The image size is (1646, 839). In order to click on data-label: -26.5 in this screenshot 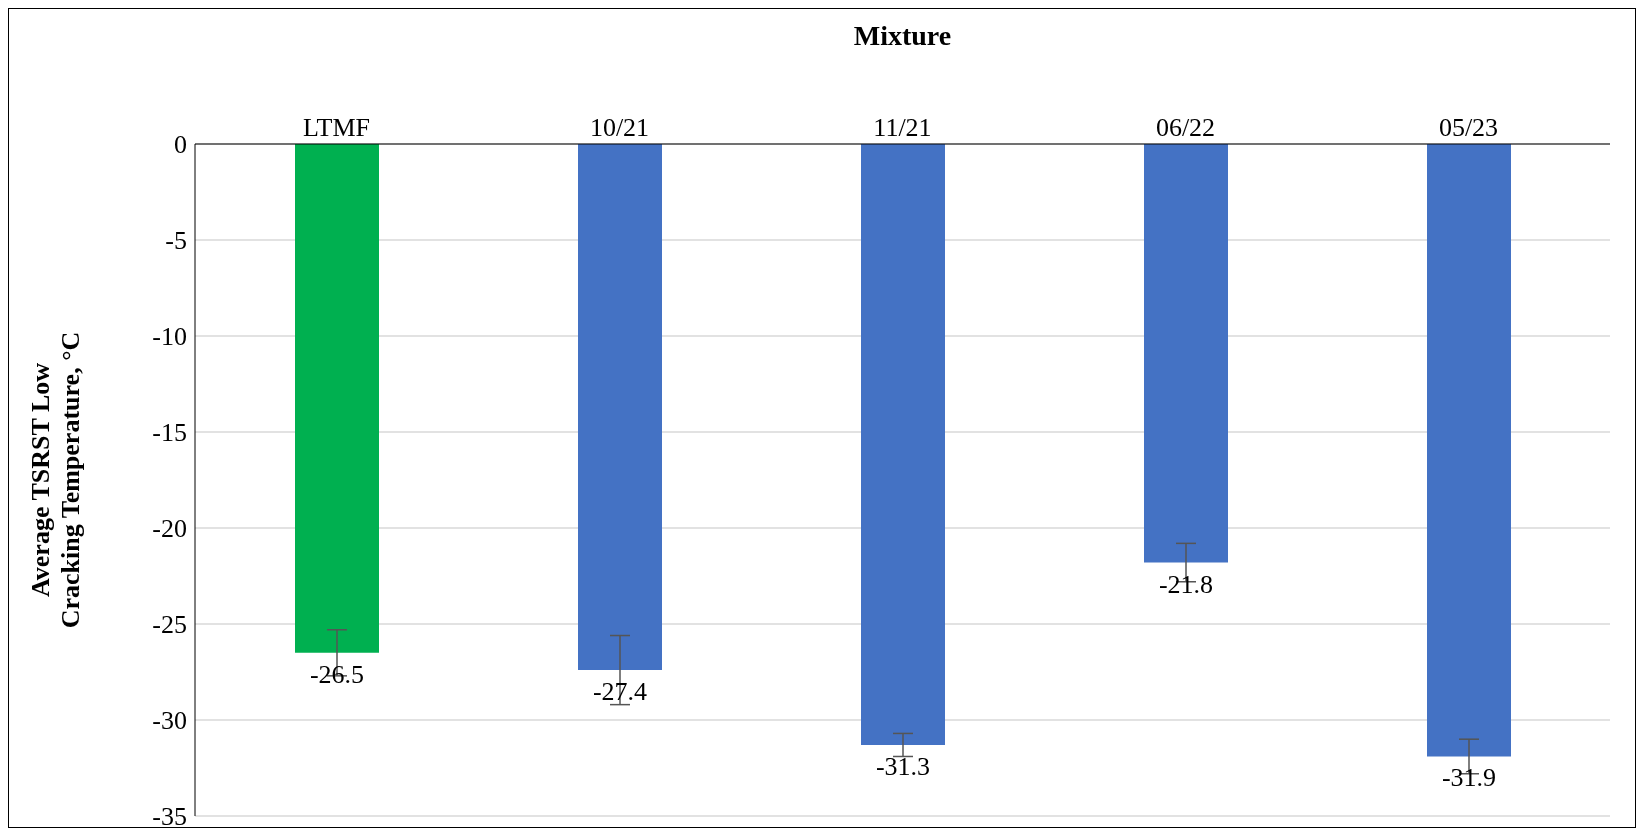, I will do `click(337, 674)`.